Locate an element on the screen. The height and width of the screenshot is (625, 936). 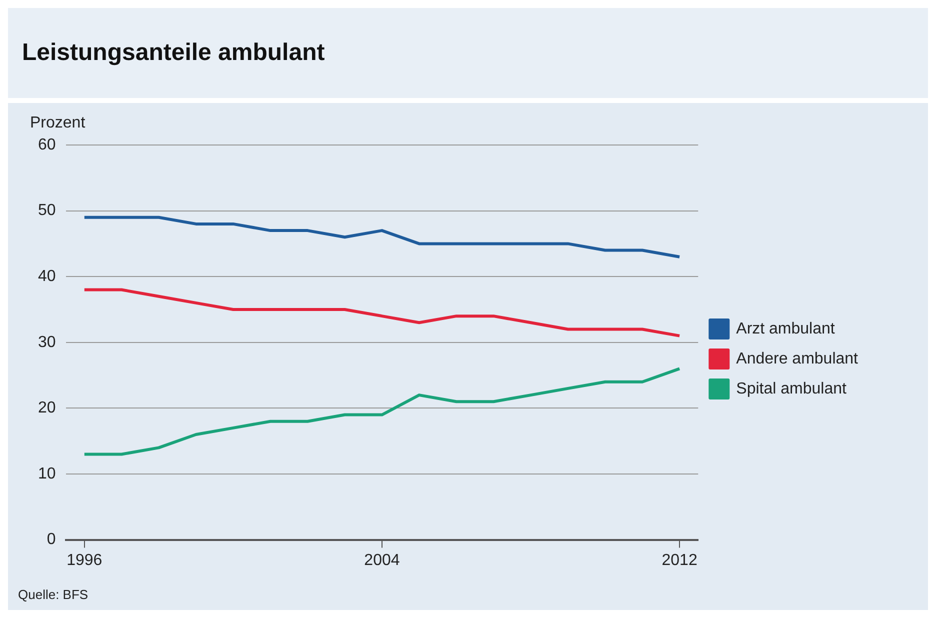
y-tick-label: 50 is located at coordinates (47, 211).